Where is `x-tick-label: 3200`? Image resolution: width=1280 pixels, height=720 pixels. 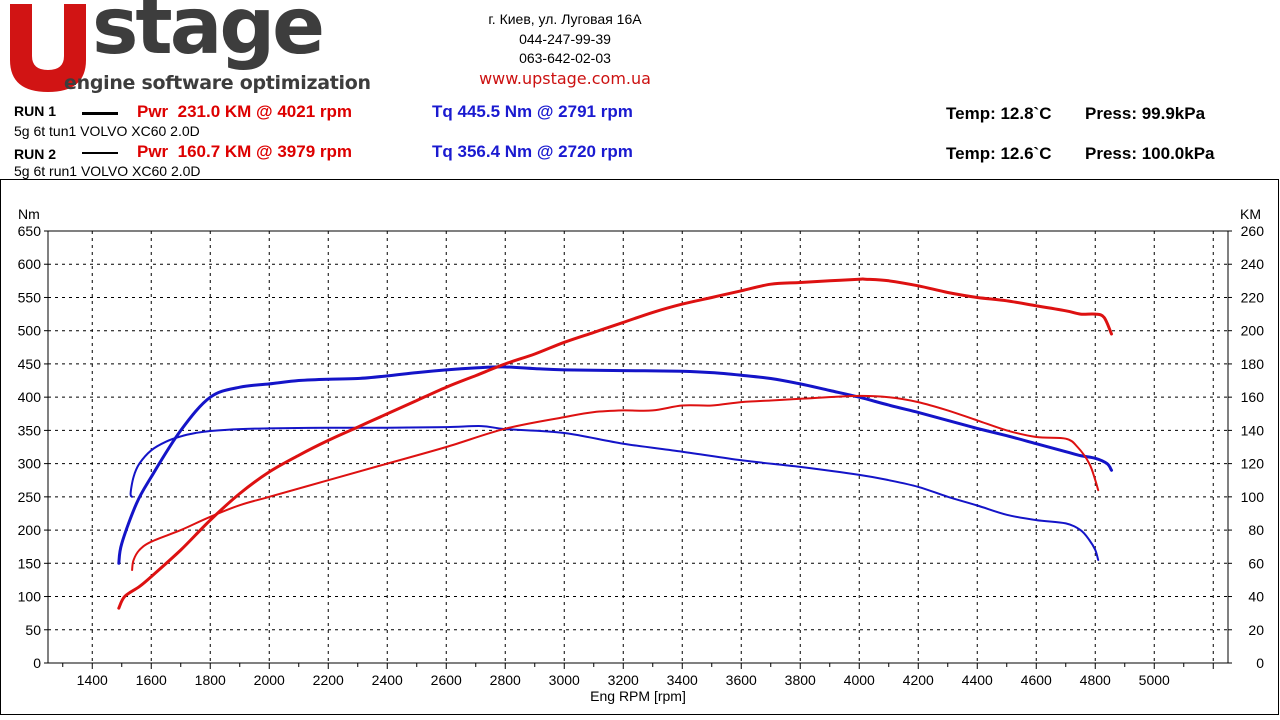 x-tick-label: 3200 is located at coordinates (623, 680).